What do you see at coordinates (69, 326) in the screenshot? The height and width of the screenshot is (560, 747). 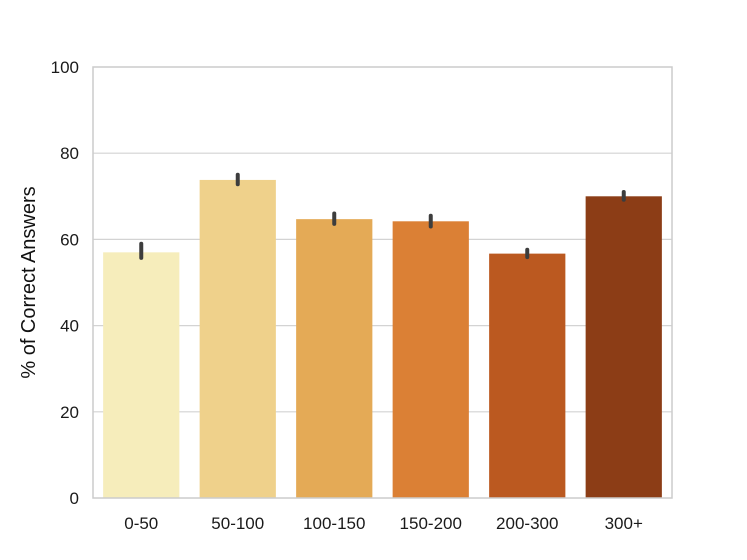 I see `y-tick-label: 40` at bounding box center [69, 326].